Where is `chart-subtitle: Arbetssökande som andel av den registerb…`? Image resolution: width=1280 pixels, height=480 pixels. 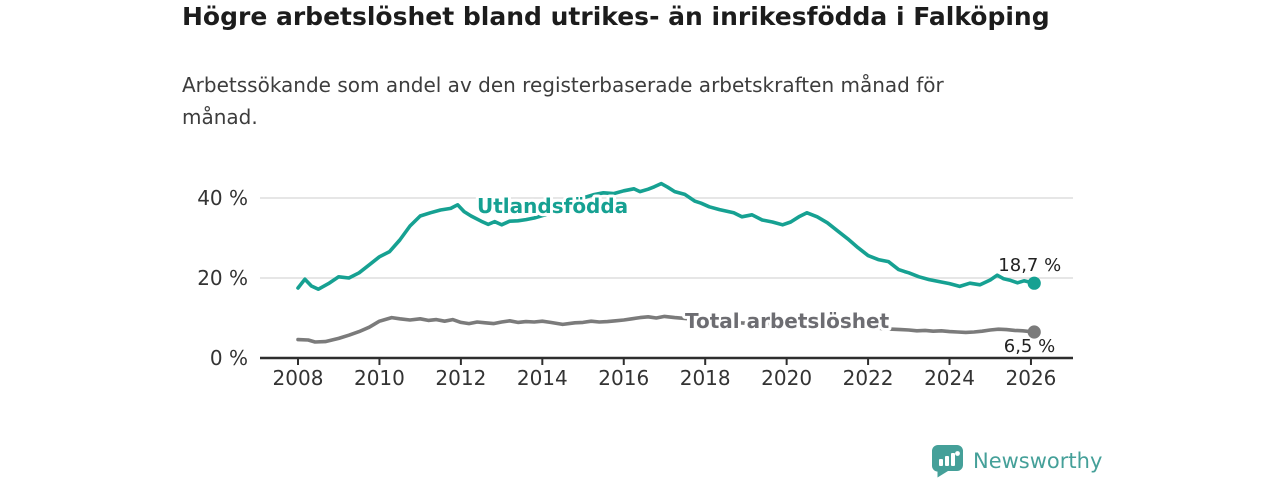
chart-subtitle: Arbetssökande som andel av den registerb… is located at coordinates (563, 101).